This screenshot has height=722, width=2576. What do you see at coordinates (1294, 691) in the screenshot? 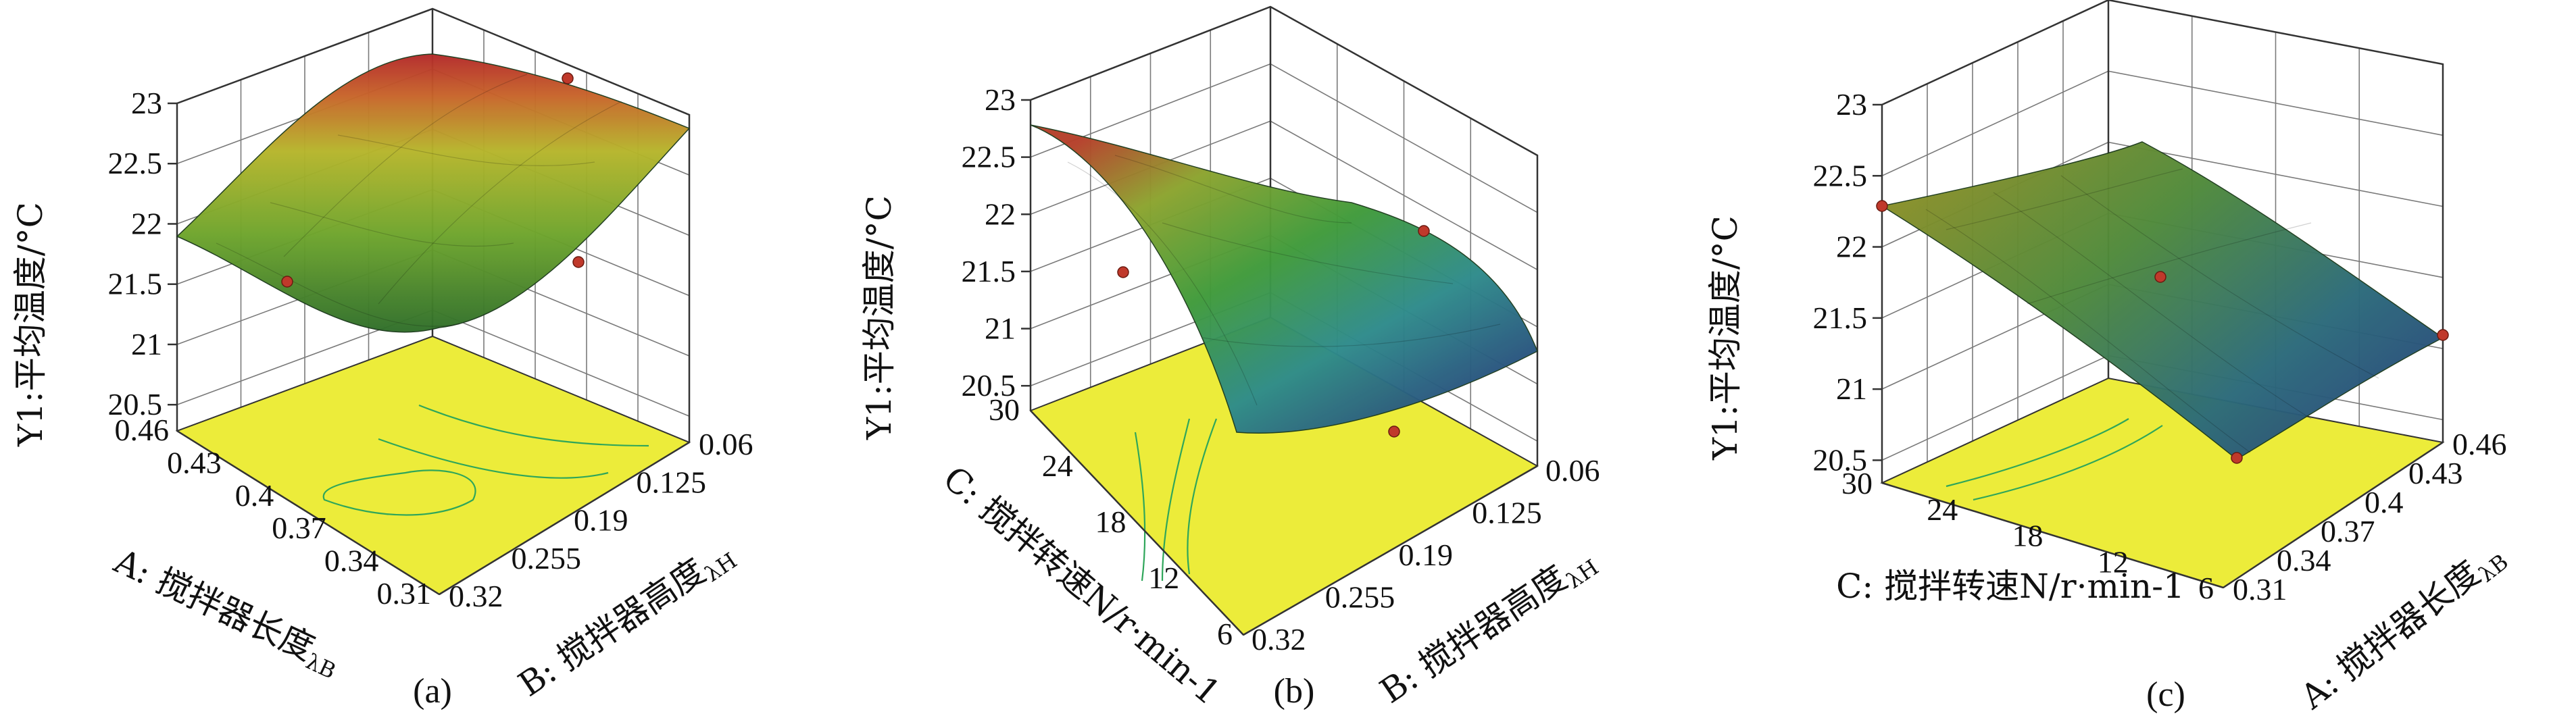
I see `panel-caption: (b)` at bounding box center [1294, 691].